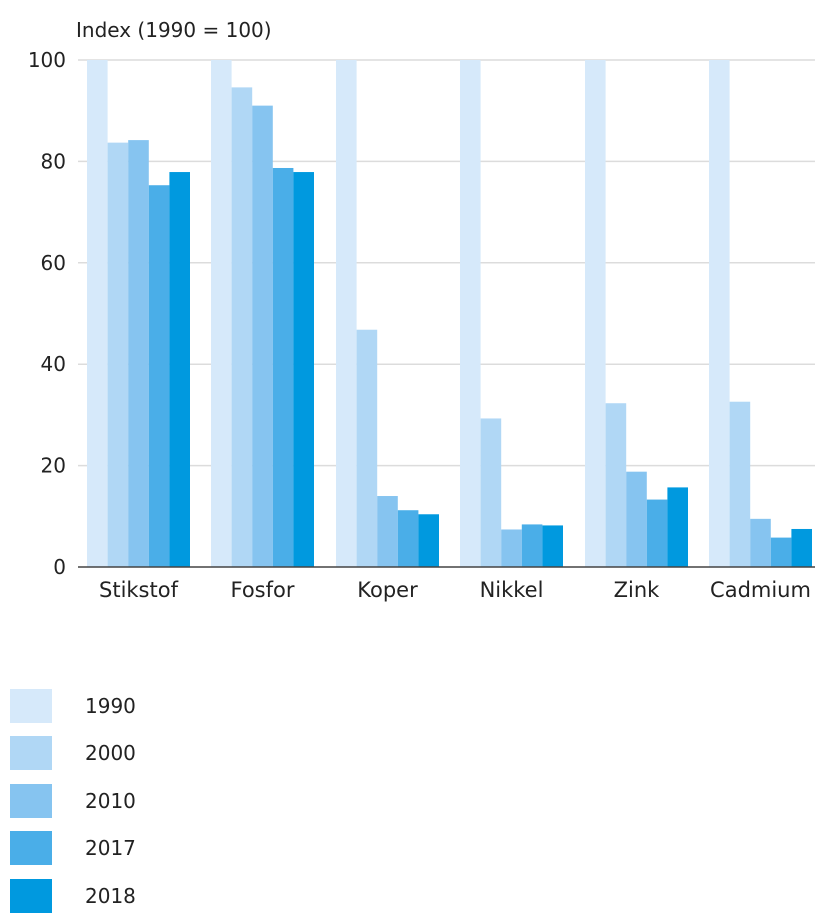 This screenshot has width=817, height=920. What do you see at coordinates (303, 369) in the screenshot?
I see `bar-fosfor-2018` at bounding box center [303, 369].